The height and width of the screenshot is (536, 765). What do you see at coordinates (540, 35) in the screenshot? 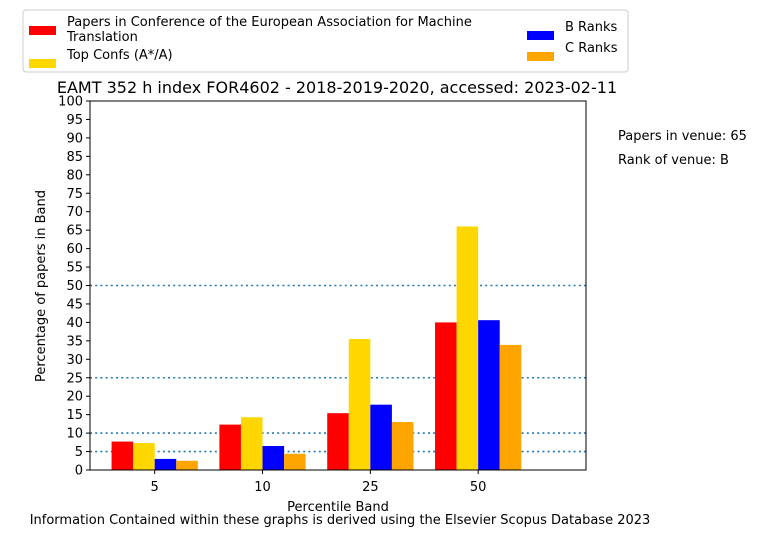
I see `legend-swatch-series3` at bounding box center [540, 35].